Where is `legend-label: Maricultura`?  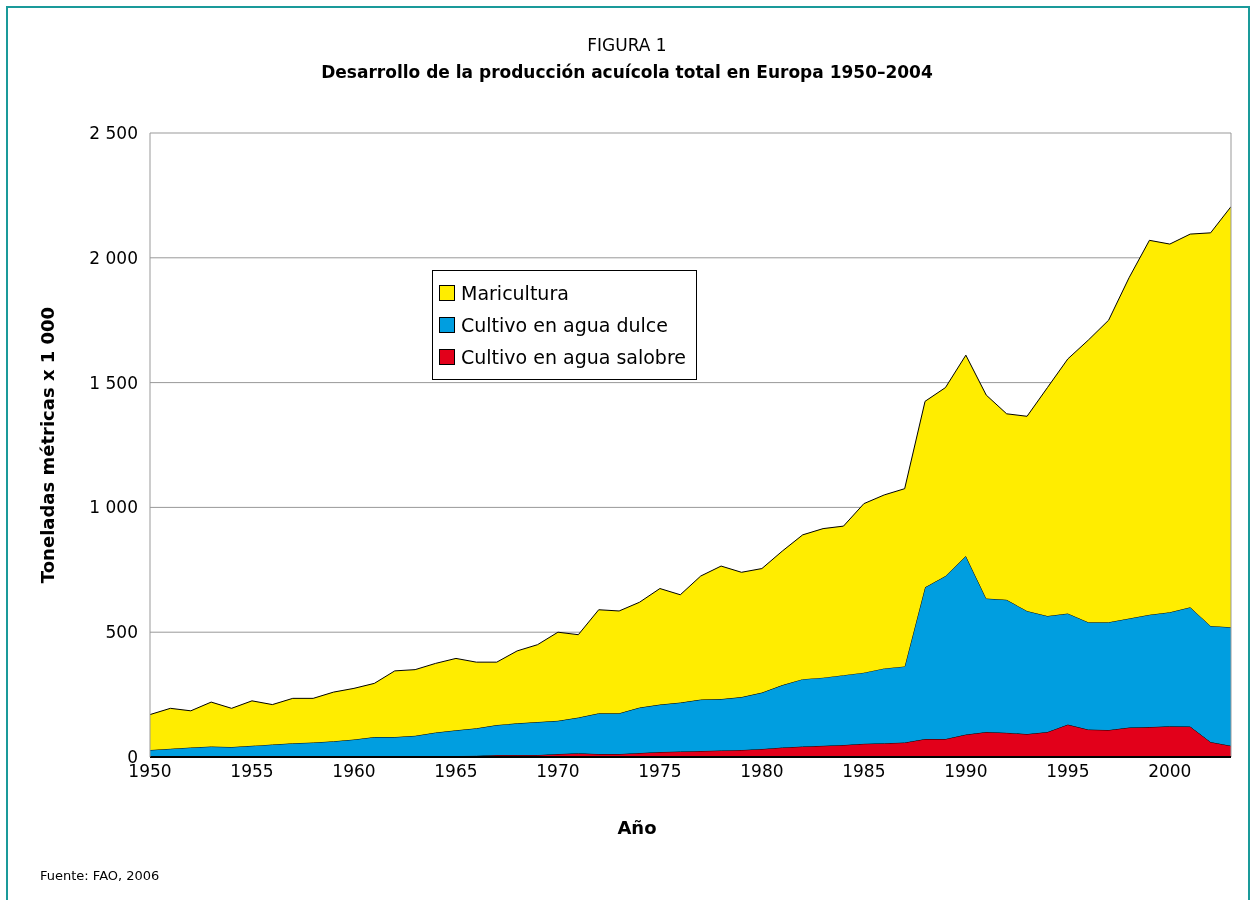 legend-label: Maricultura is located at coordinates (515, 293).